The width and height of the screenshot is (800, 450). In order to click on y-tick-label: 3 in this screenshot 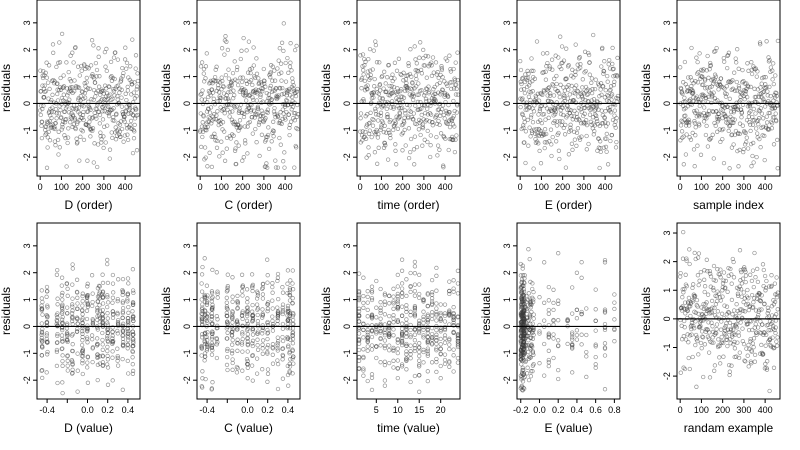, I will do `click(187, 22)`.